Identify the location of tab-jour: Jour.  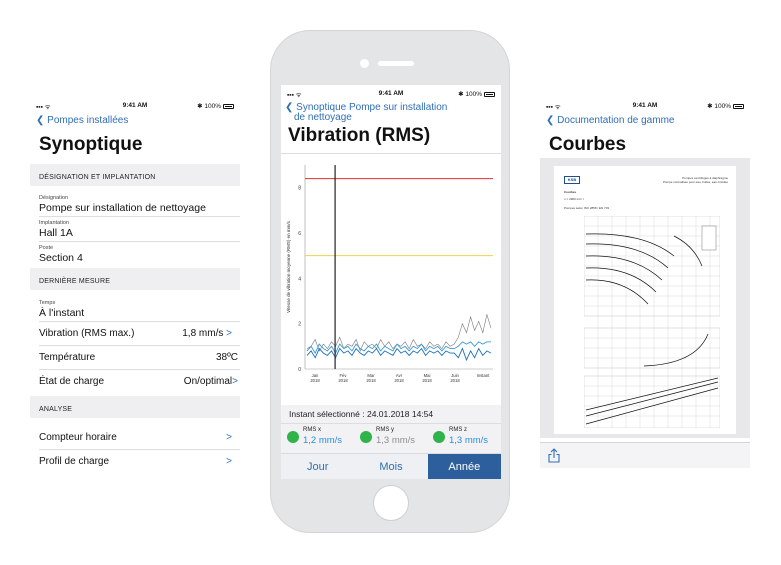
(318, 466).